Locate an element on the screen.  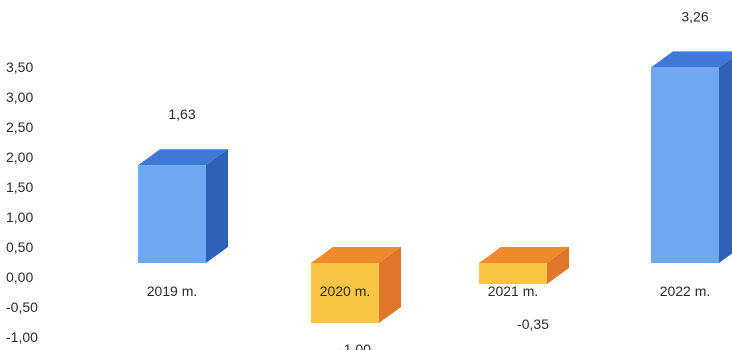
y-tick-label: -1,00 is located at coordinates (22, 337).